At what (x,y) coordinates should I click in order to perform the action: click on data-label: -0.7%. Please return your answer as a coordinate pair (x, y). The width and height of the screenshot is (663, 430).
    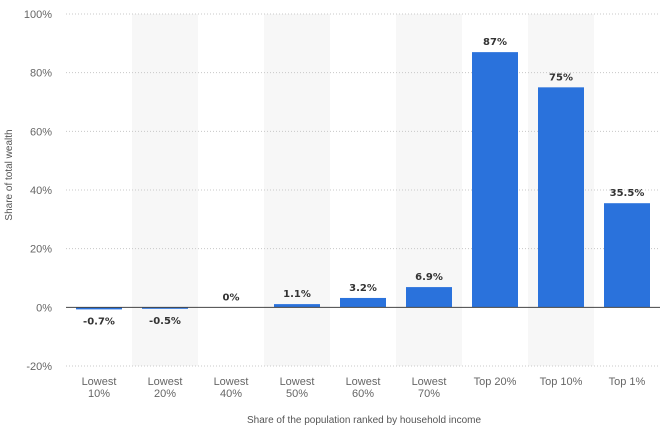
    Looking at the image, I should click on (99, 321).